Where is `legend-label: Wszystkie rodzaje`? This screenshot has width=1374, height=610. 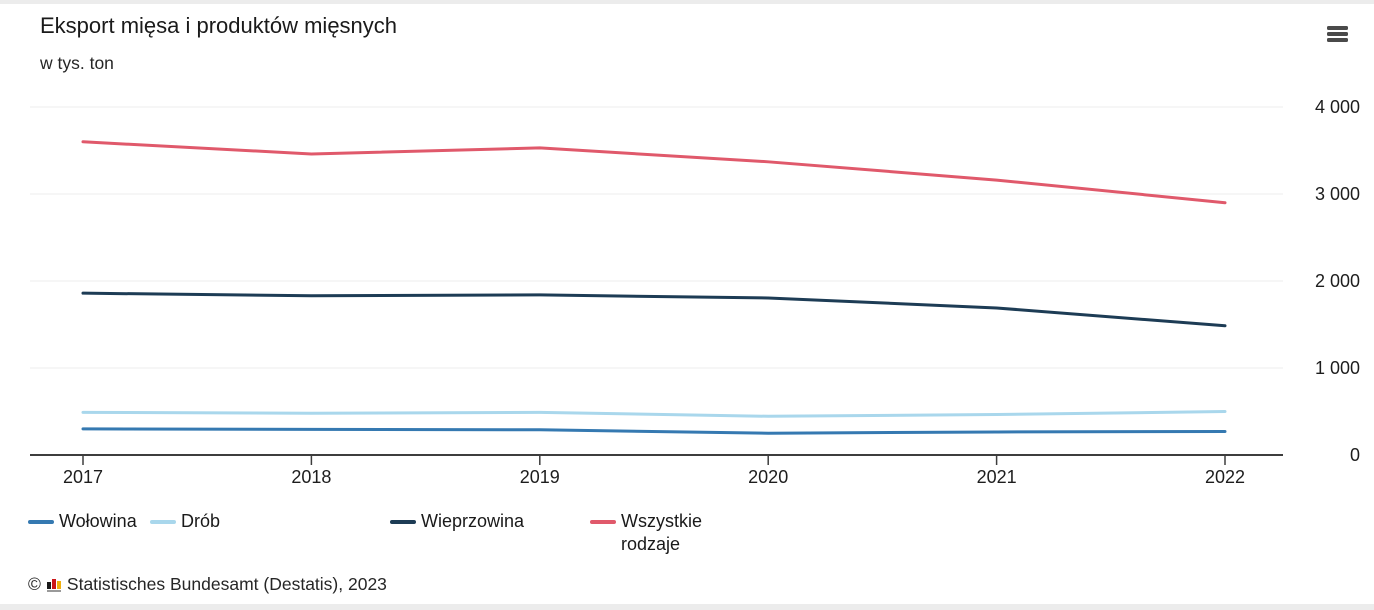 legend-label: Wszystkie rodzaje is located at coordinates (661, 532).